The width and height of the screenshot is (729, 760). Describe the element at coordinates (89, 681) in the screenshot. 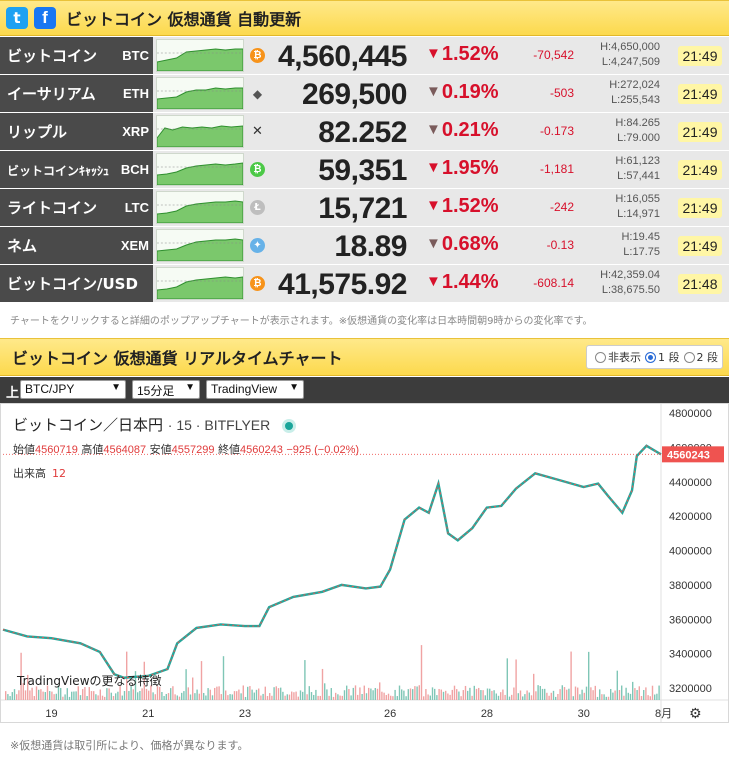

I see `tradingview-brand-link: TradingViewの更なる特徴` at that location.